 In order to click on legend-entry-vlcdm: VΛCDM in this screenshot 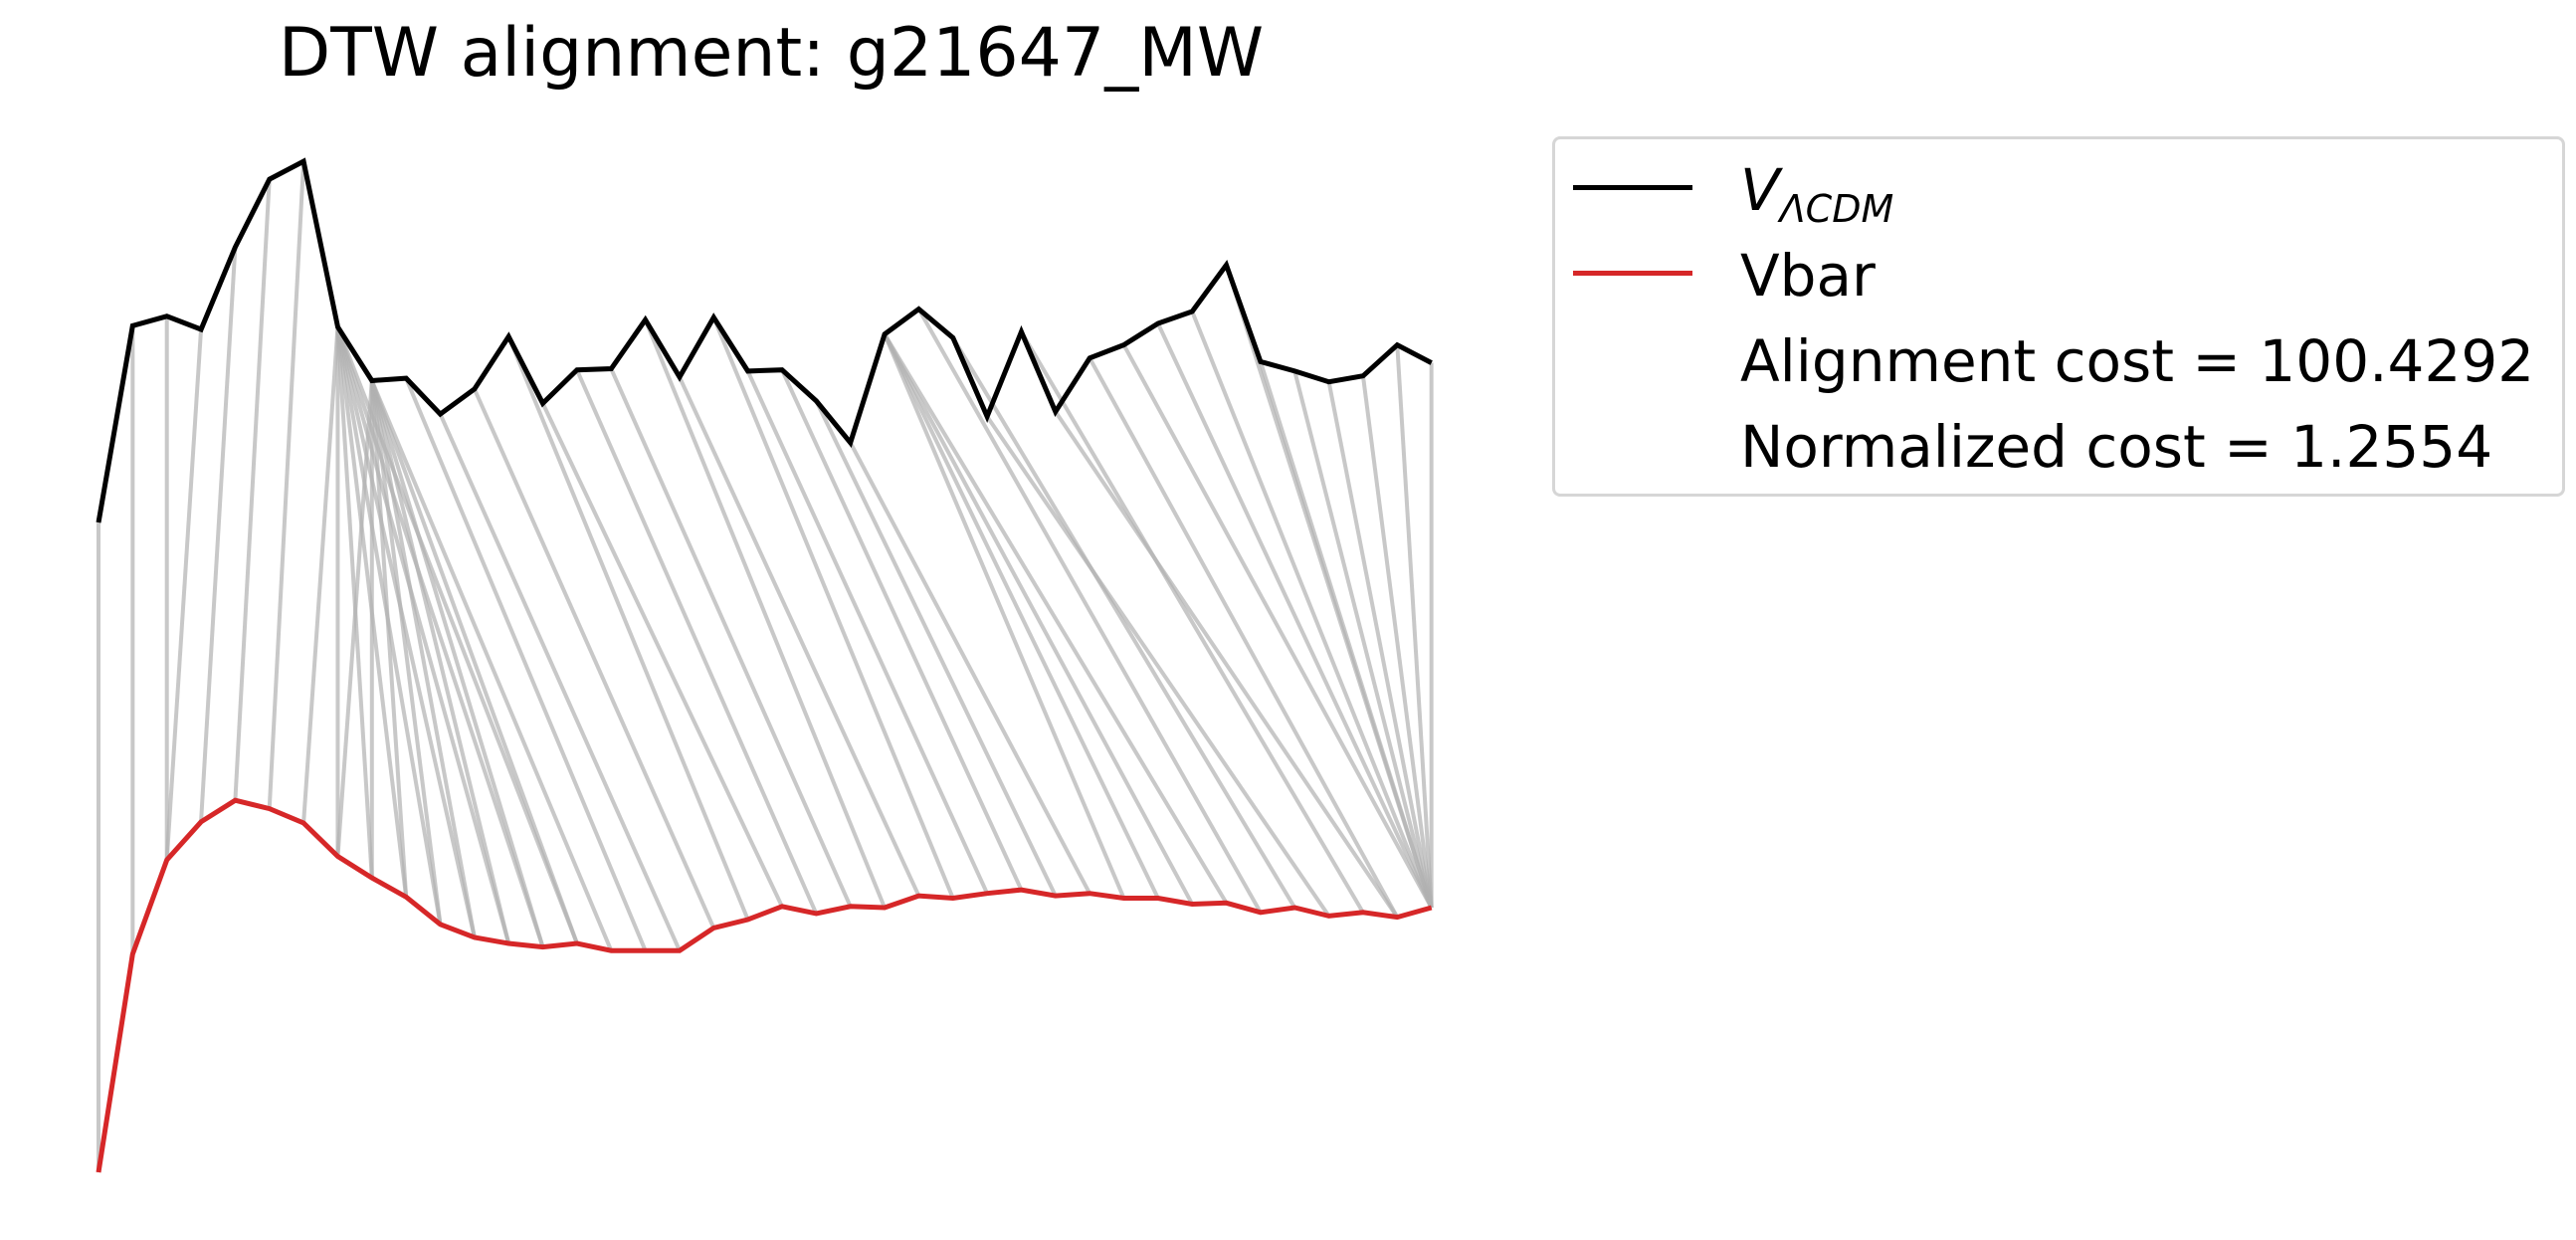, I will do `click(2058, 187)`.